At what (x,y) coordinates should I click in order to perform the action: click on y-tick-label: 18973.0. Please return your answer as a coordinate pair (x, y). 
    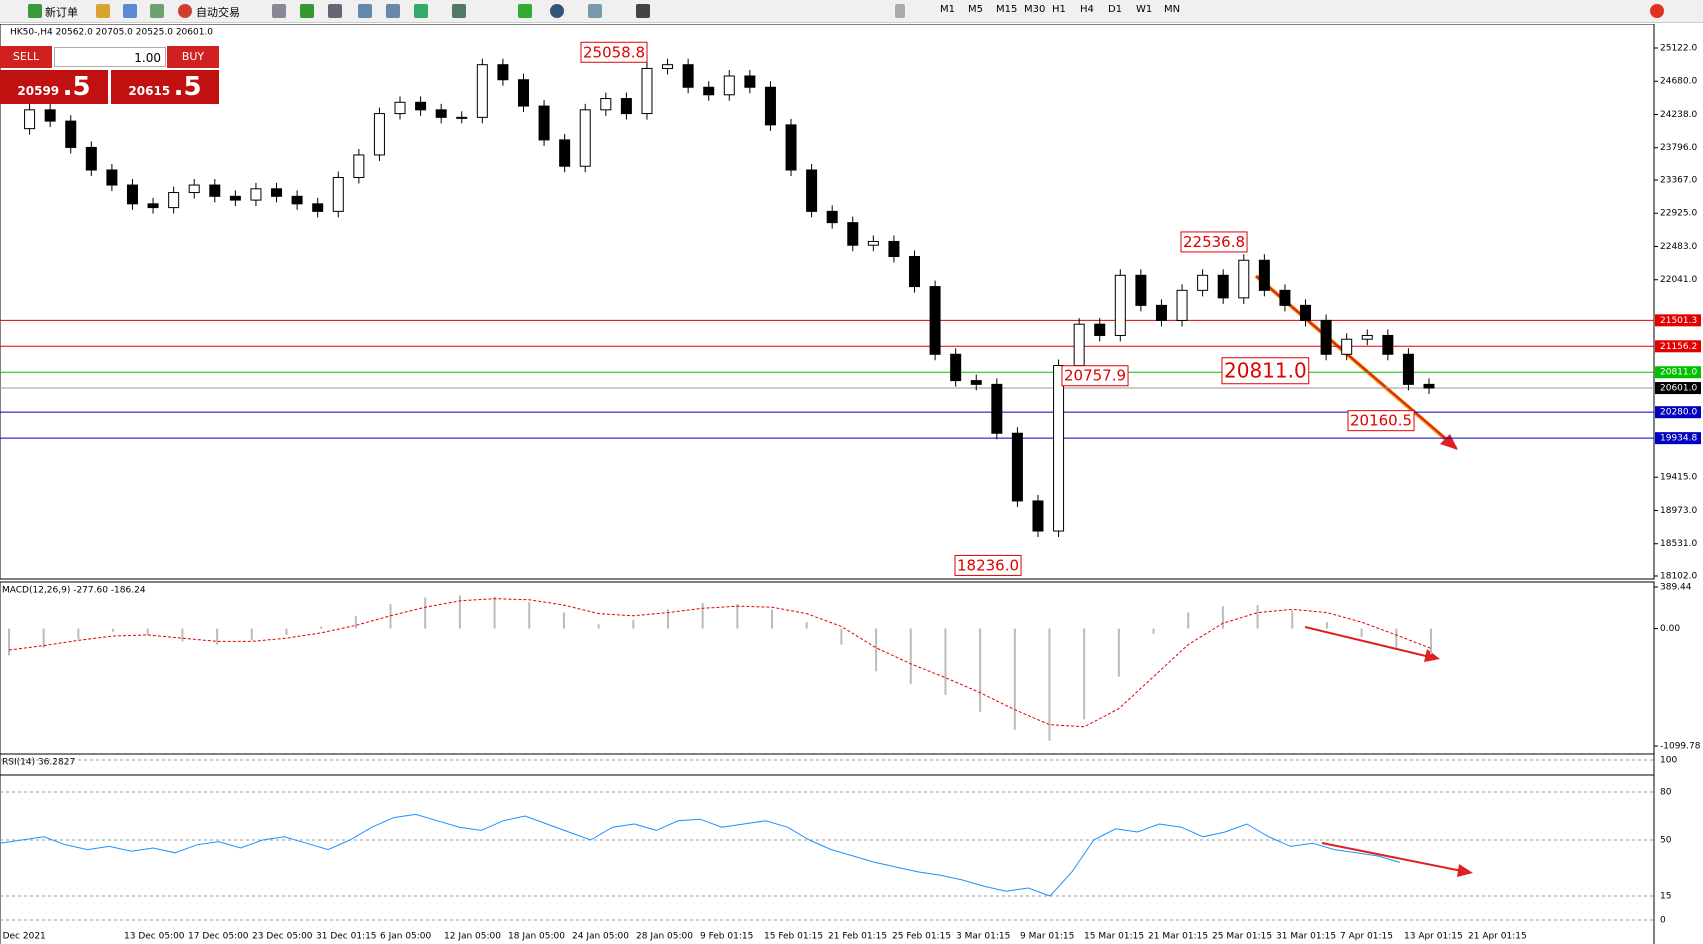
    Looking at the image, I should click on (1678, 511).